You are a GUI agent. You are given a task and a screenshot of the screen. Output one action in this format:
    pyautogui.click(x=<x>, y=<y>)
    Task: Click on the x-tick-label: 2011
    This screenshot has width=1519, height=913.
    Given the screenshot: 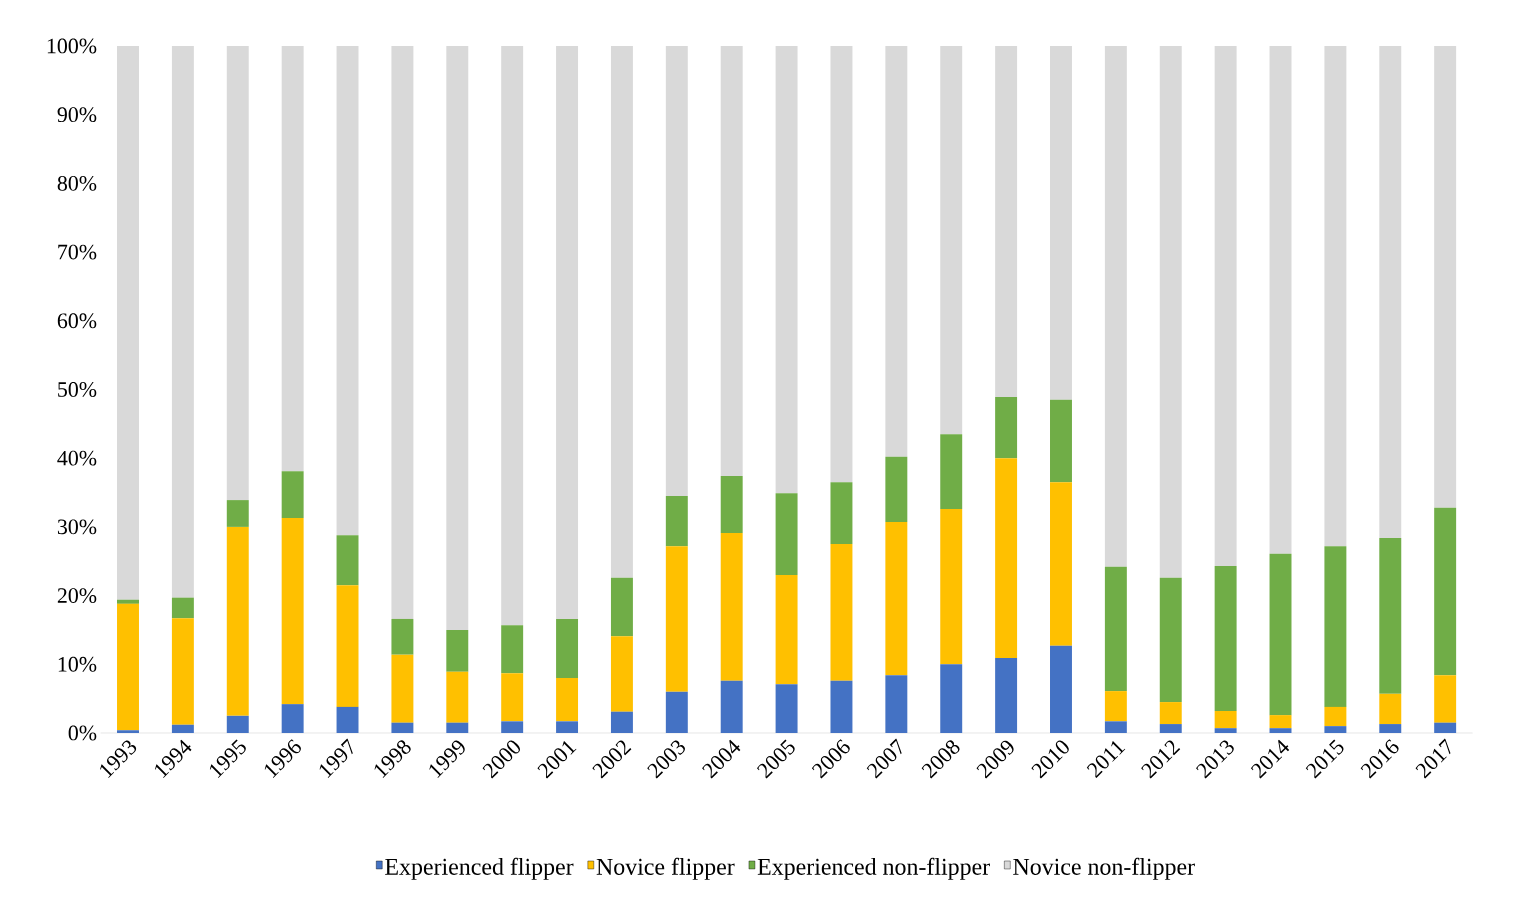 What is the action you would take?
    pyautogui.click(x=1106, y=760)
    